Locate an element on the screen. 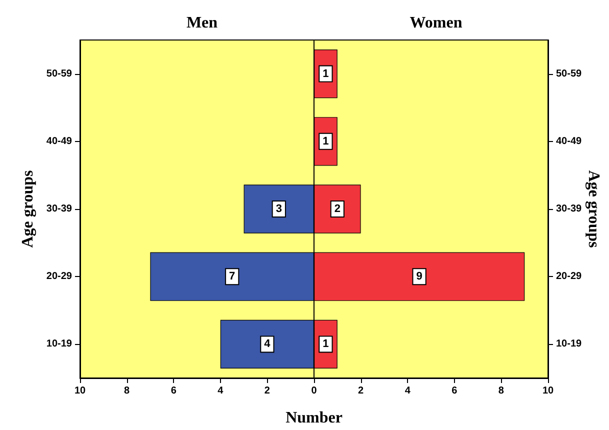  data-label: 4 is located at coordinates (268, 344).